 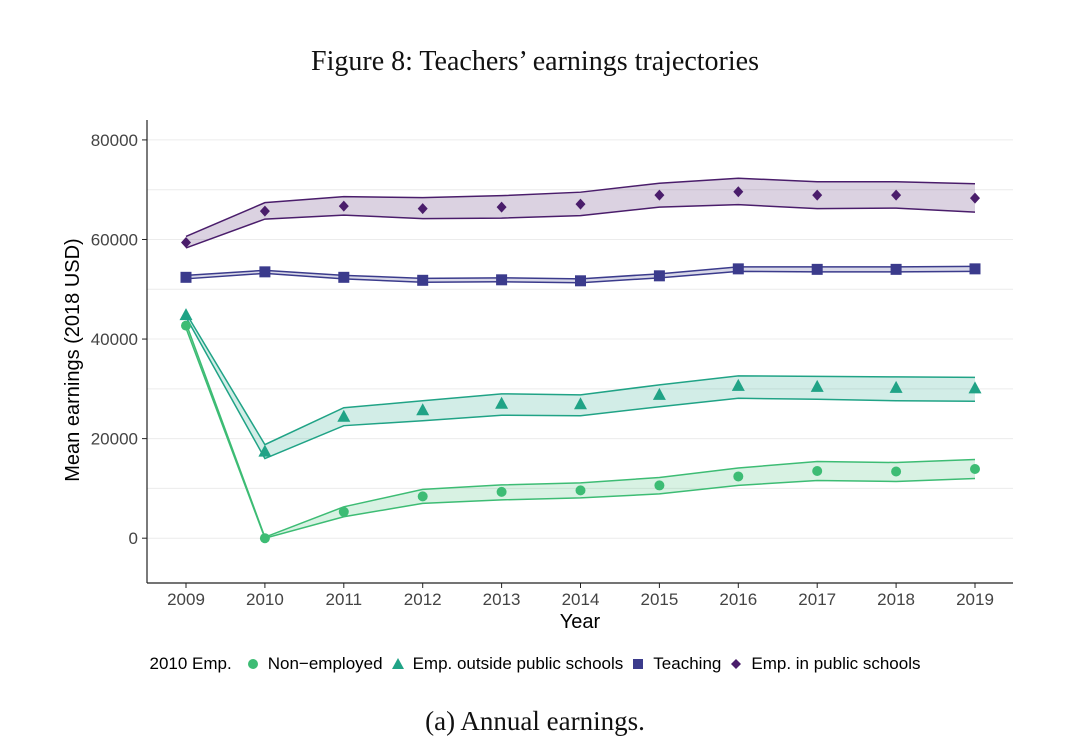 I want to click on x-tick-label: 2014, so click(x=581, y=599).